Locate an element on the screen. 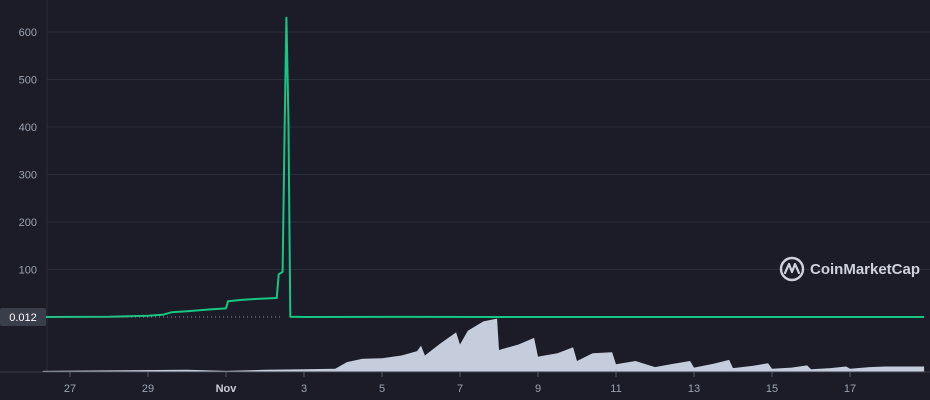  x-tick-label: 13 is located at coordinates (694, 389).